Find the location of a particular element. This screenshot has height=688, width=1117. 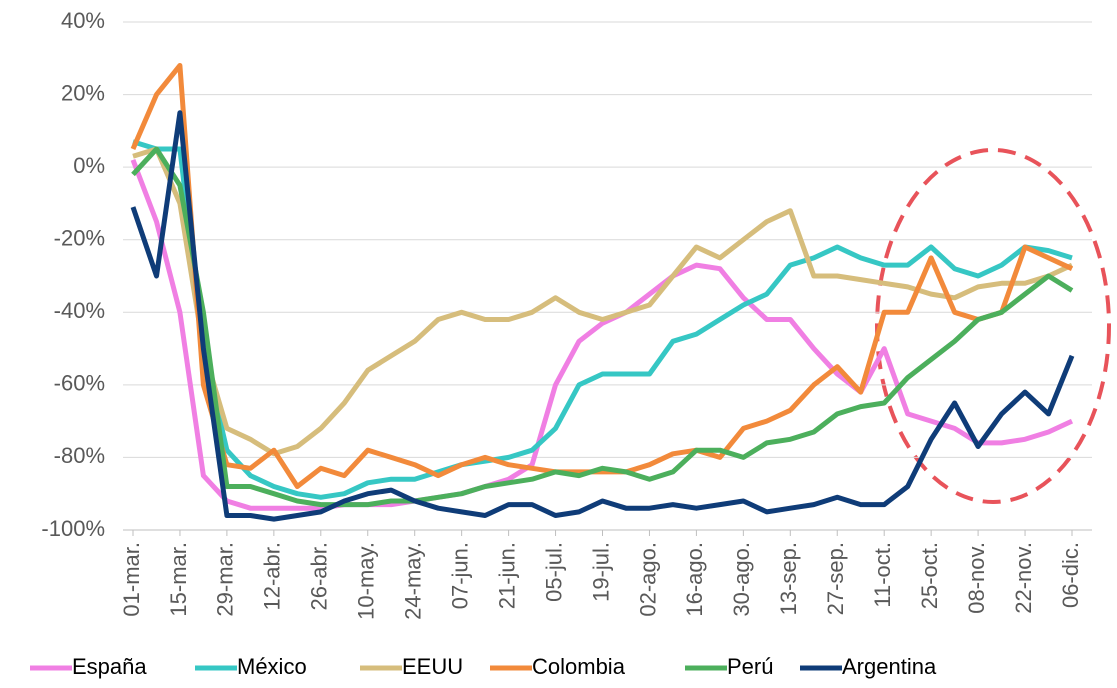

legend-label: Colombia is located at coordinates (579, 666).